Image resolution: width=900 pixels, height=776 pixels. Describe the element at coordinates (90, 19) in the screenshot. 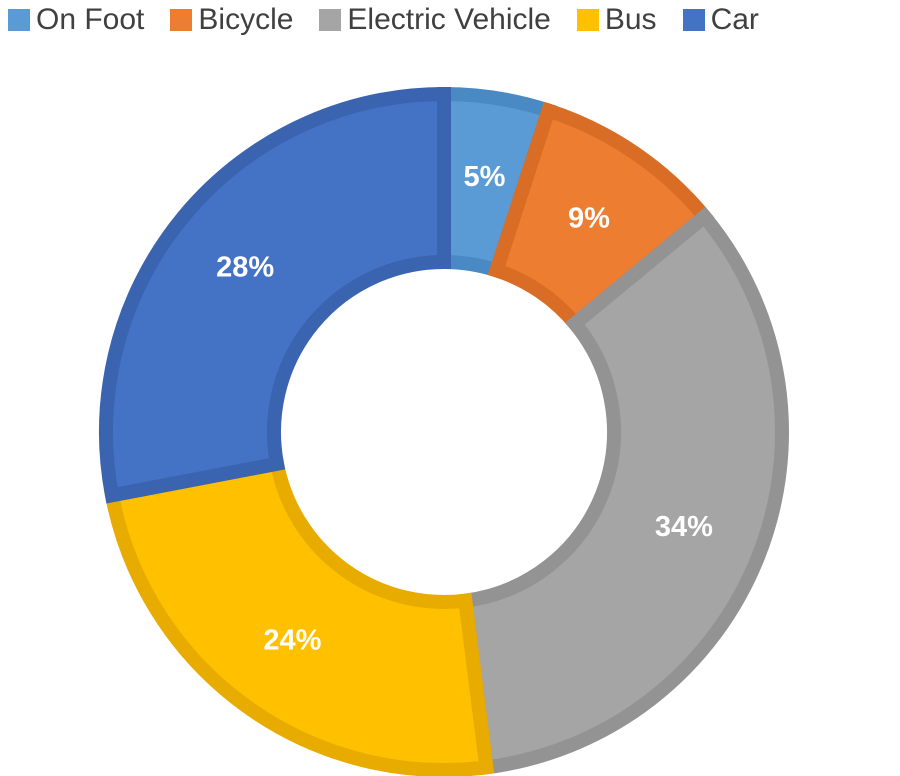

I see `legend-label-on-foot: On Foot` at that location.